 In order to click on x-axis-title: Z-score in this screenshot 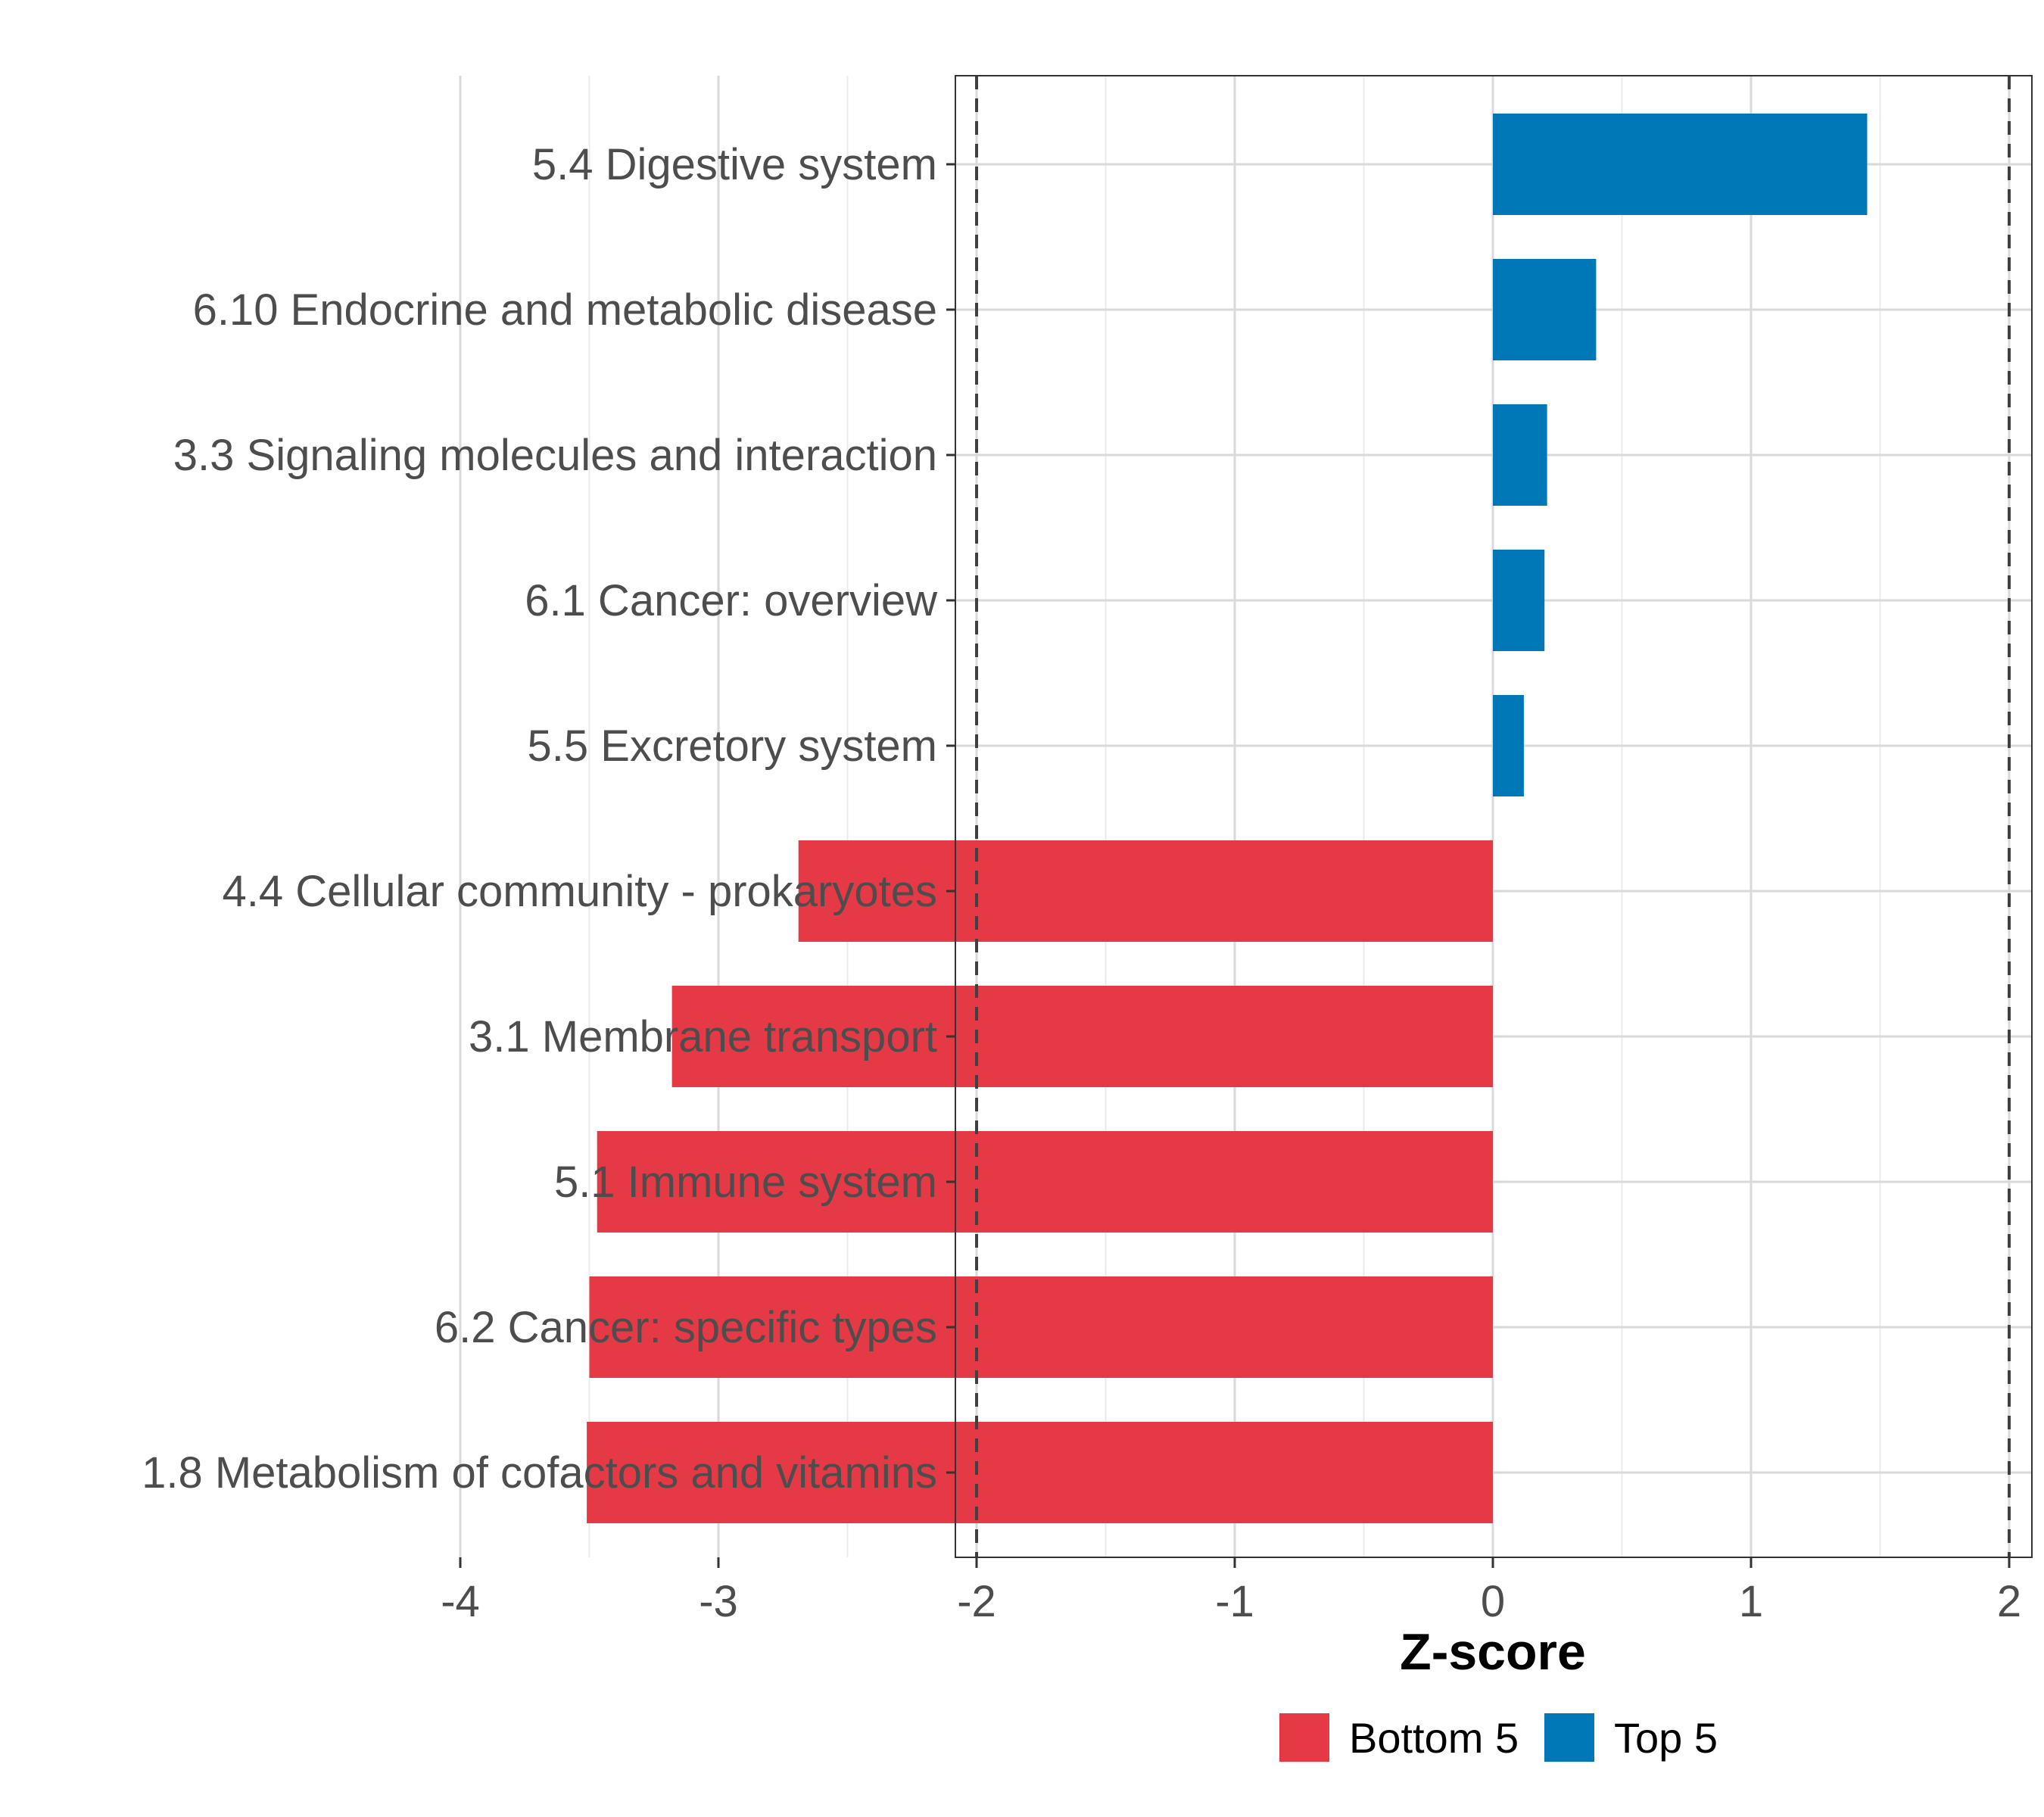, I will do `click(1493, 1652)`.